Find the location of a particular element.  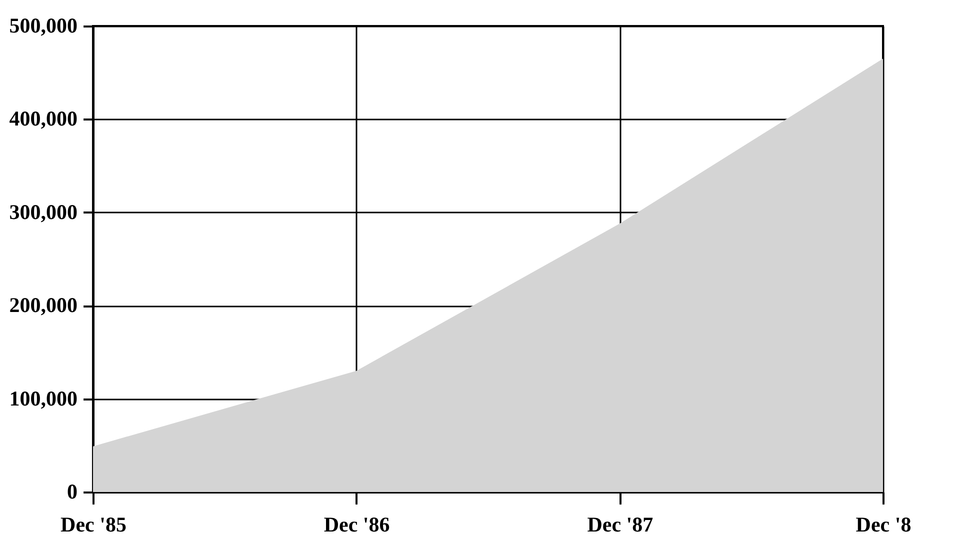

x-tick-label: Dec '8 is located at coordinates (884, 524).